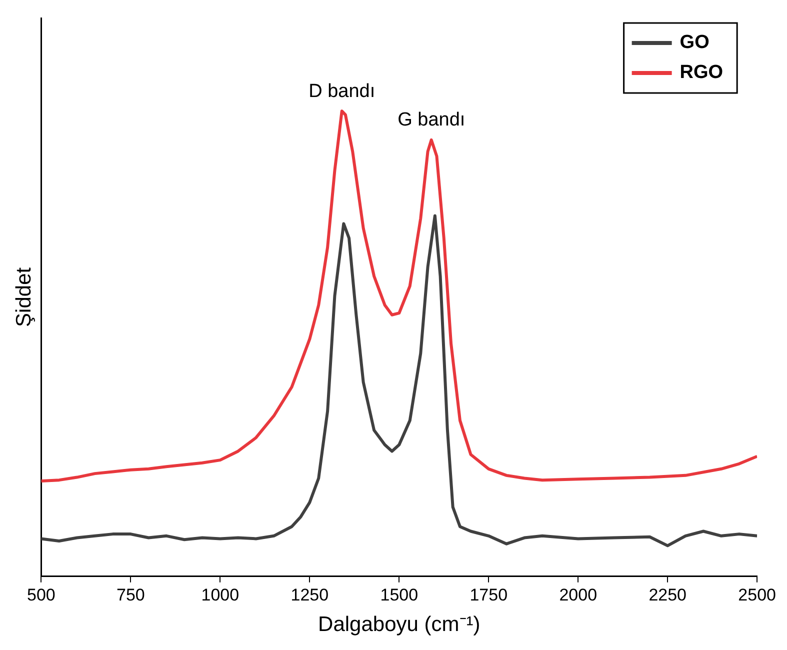  What do you see at coordinates (342, 91) in the screenshot?
I see `annotation: D bandı` at bounding box center [342, 91].